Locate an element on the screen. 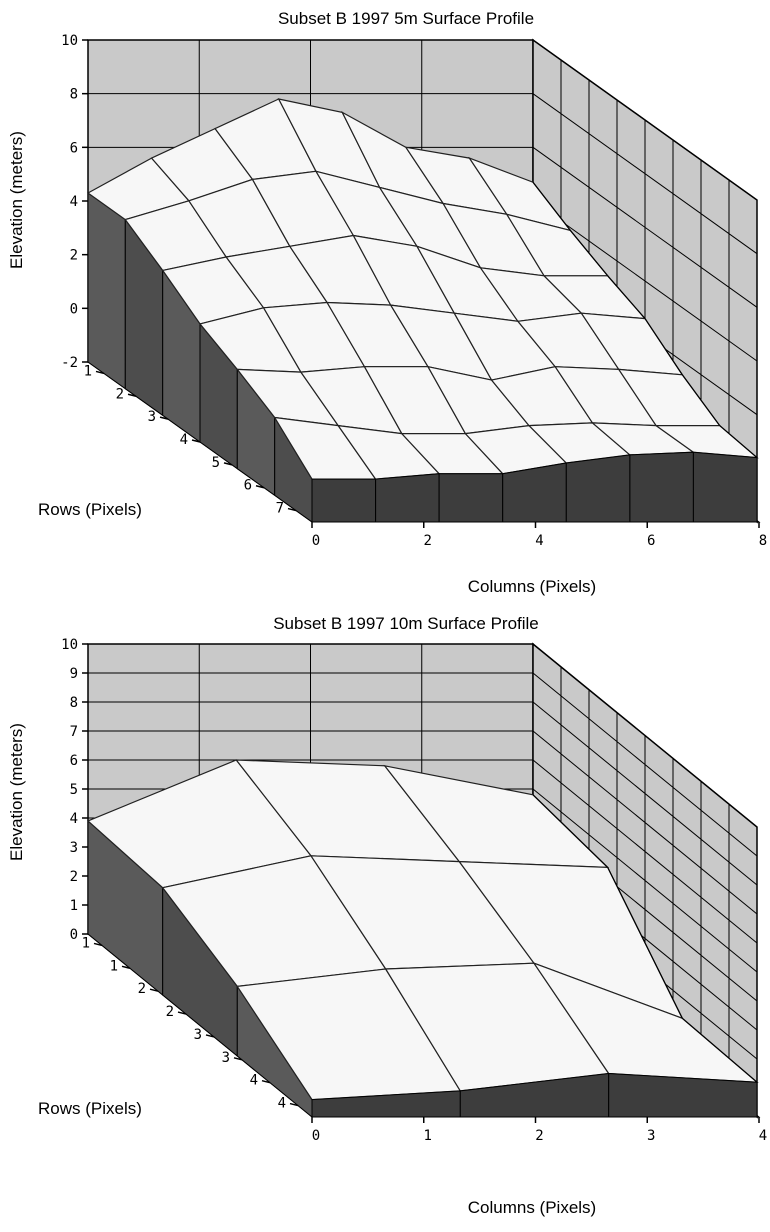  chart-title: Subset B 1997 5m Surface Profile is located at coordinates (406, 18).